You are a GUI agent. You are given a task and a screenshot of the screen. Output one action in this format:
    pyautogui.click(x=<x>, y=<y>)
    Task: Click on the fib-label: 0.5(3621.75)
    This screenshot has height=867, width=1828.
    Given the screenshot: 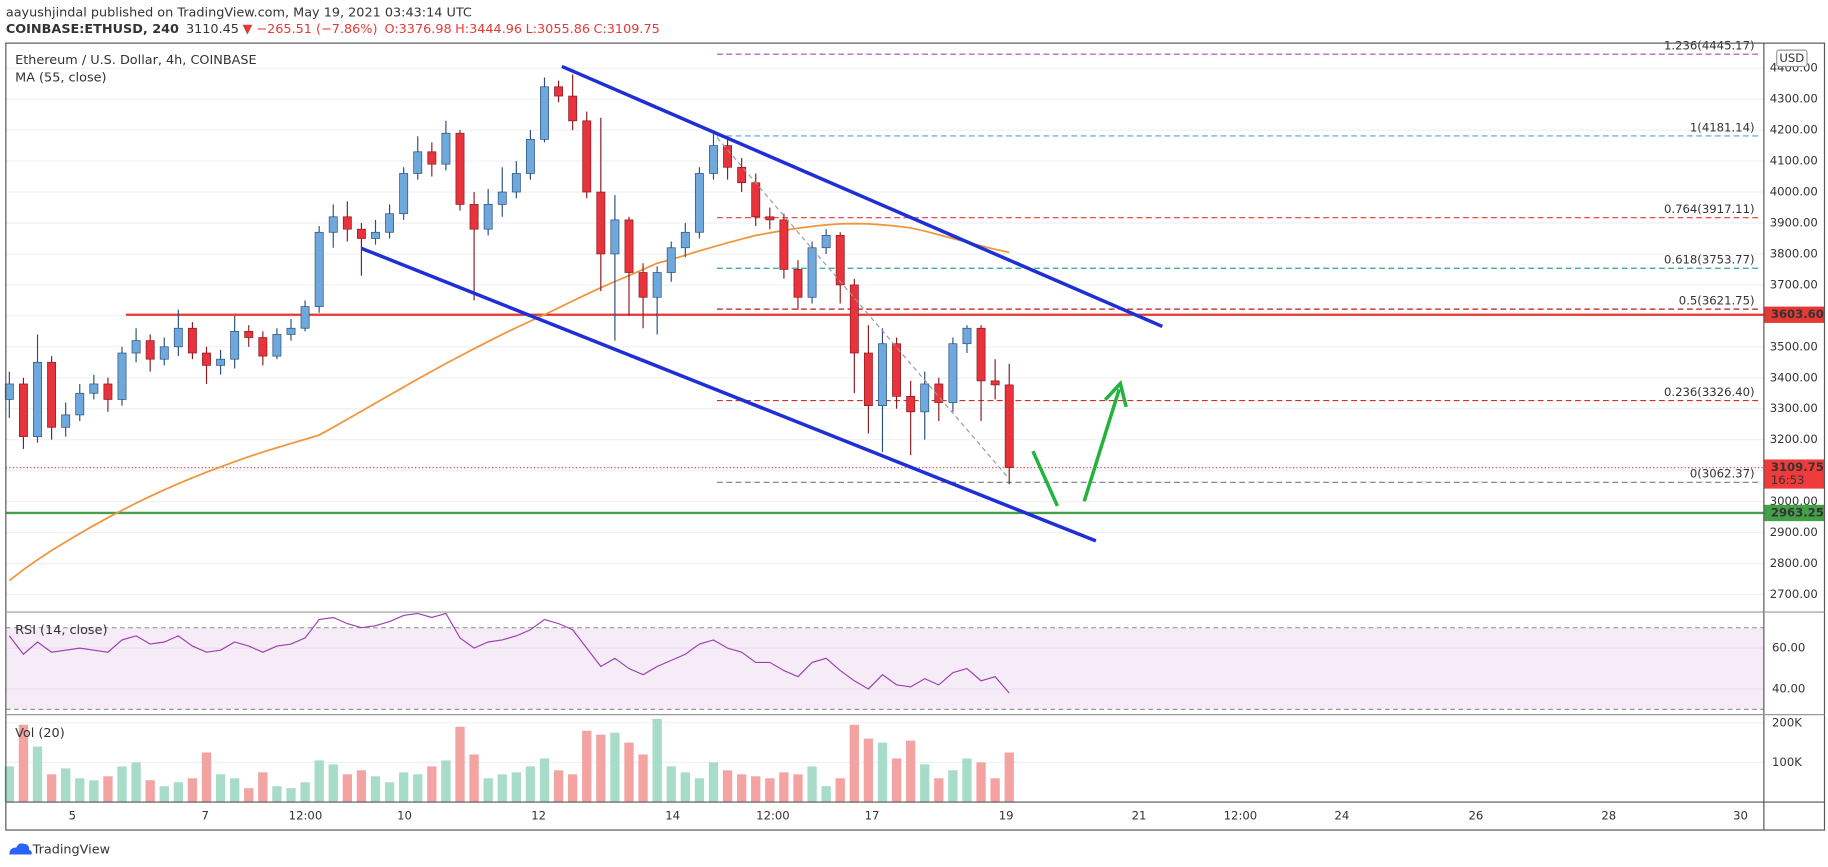 What is the action you would take?
    pyautogui.click(x=1717, y=300)
    